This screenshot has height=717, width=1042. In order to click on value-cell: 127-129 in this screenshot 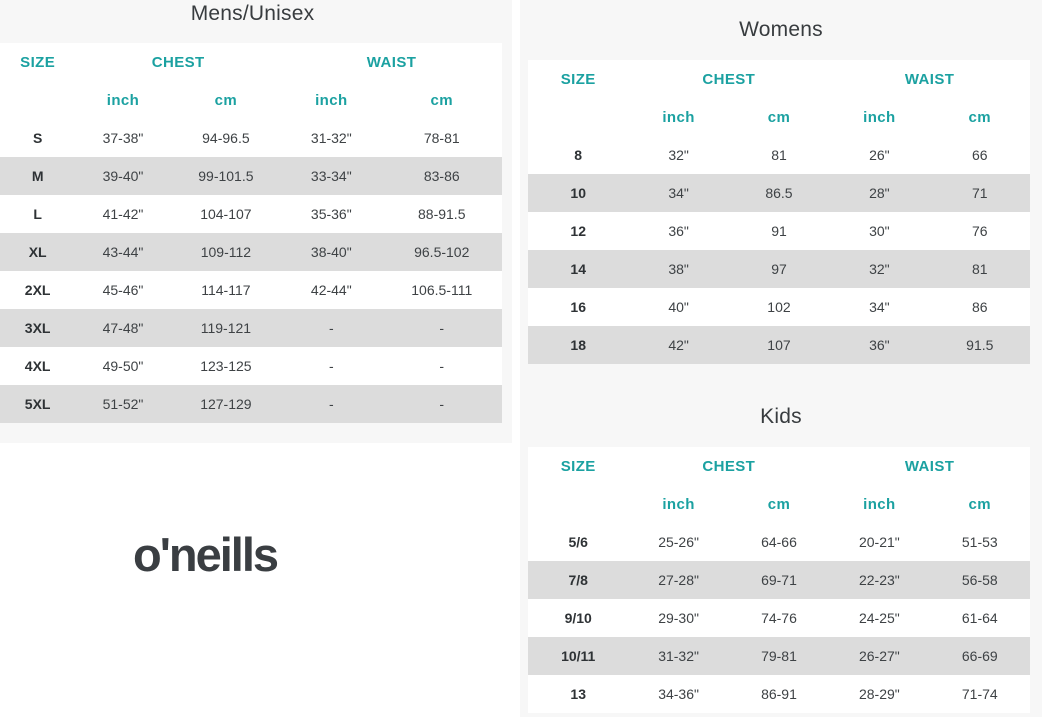, I will do `click(226, 404)`.